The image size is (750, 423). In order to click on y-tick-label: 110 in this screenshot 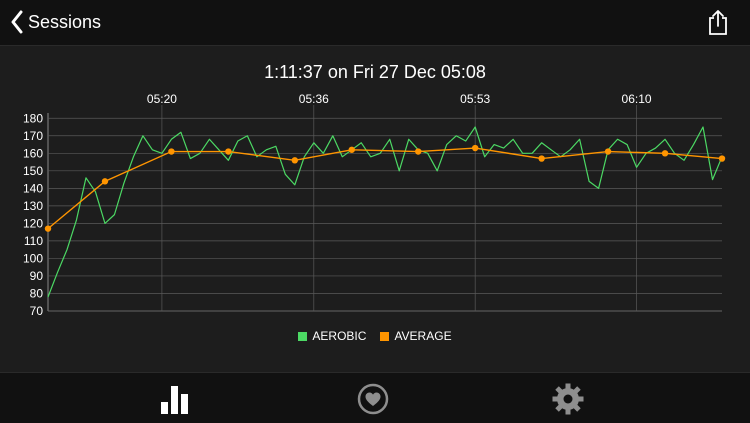, I will do `click(33, 241)`.